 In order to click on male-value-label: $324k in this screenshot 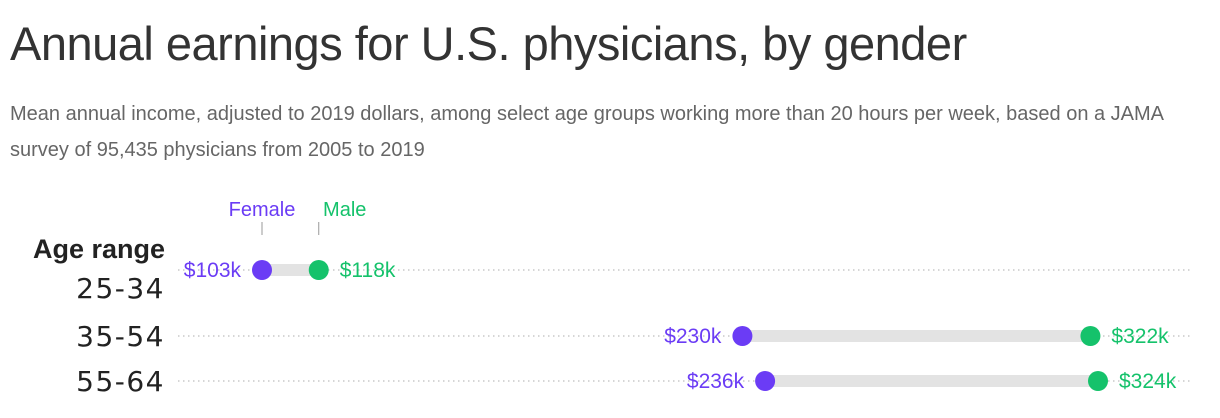, I will do `click(1148, 381)`.